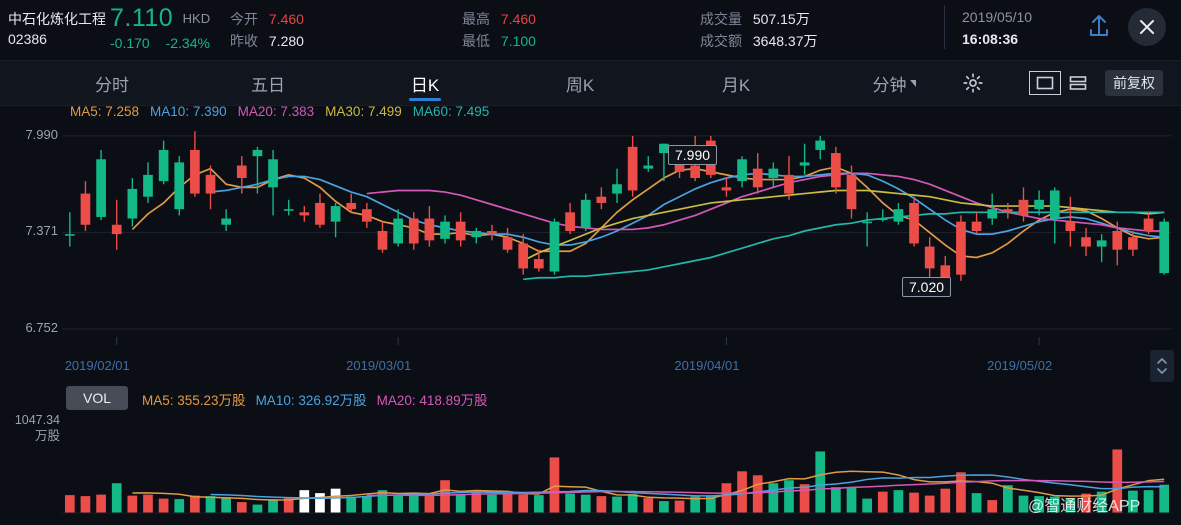 This screenshot has width=1181, height=525. Describe the element at coordinates (244, 19) in the screenshot. I see `open-label: 今开` at that location.